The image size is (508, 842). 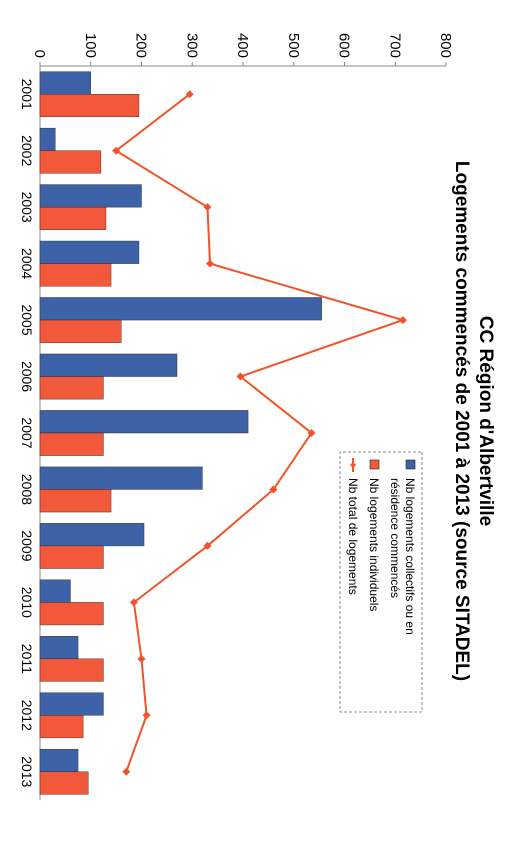 What do you see at coordinates (191, 45) in the screenshot?
I see `y-tick-label: 300` at bounding box center [191, 45].